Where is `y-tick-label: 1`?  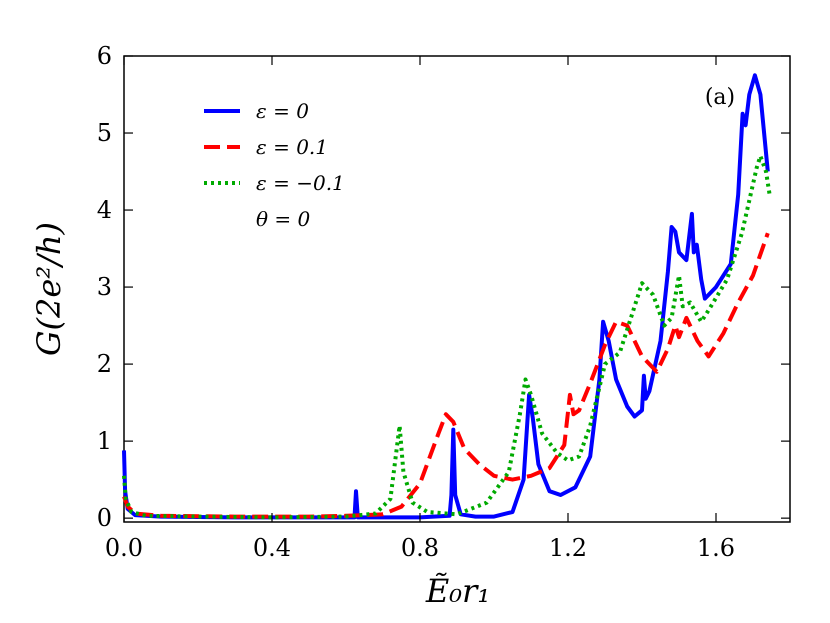 y-tick-label: 1 is located at coordinates (104, 441).